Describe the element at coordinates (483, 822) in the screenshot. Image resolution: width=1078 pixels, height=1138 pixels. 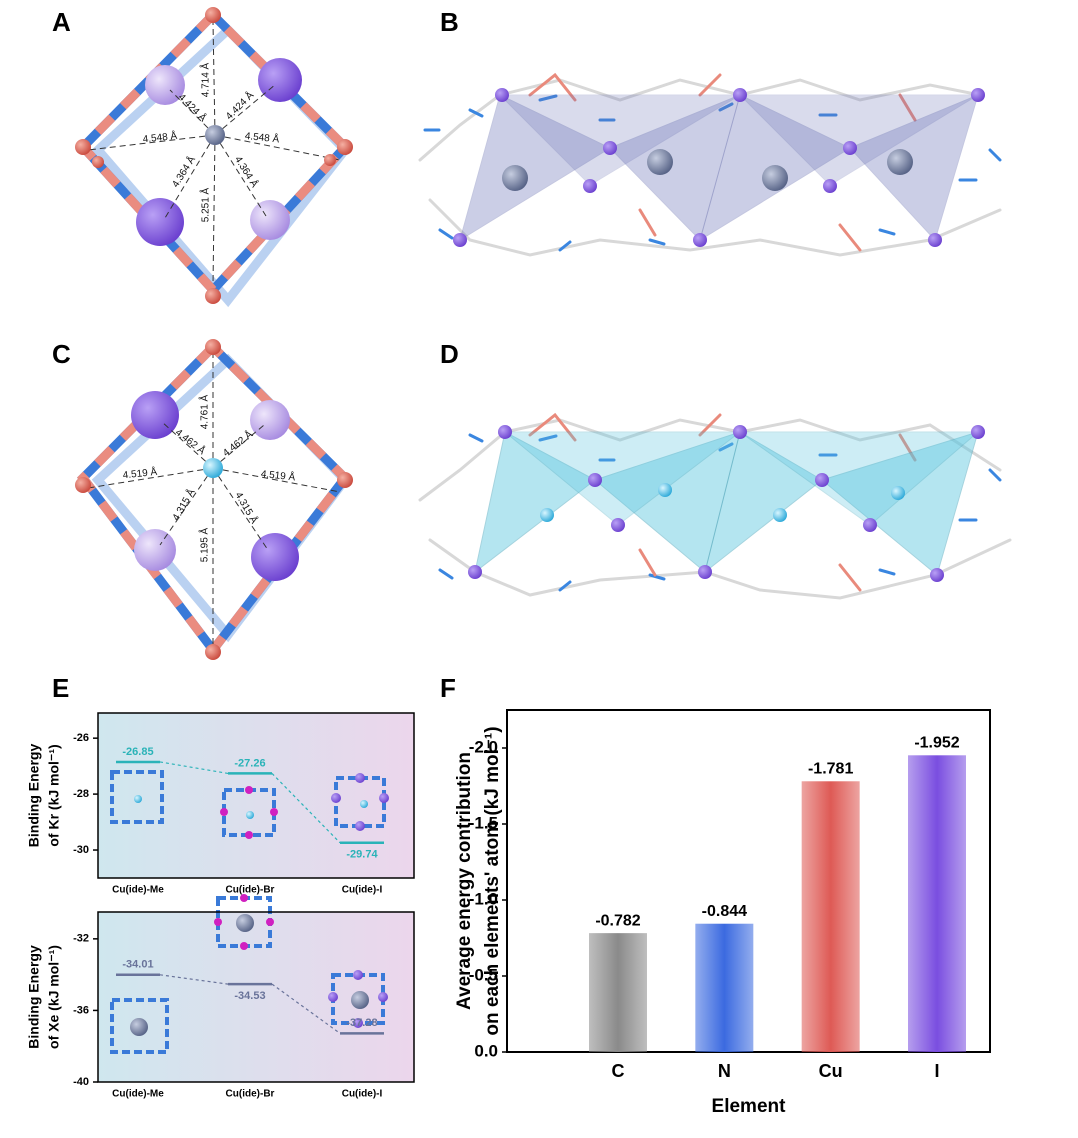
I see `y-tick-label: -1.5` at that location.